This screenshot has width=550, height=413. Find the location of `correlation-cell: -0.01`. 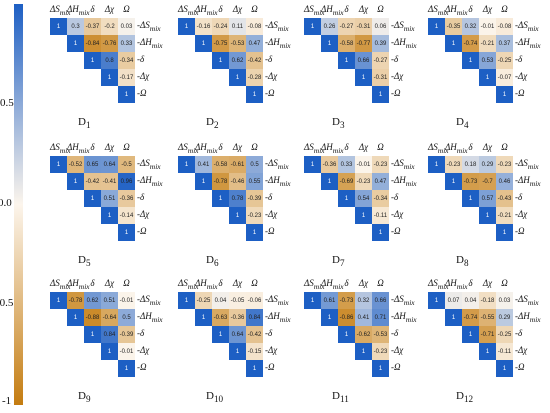

correlation-cell: -0.01 is located at coordinates (363, 164).